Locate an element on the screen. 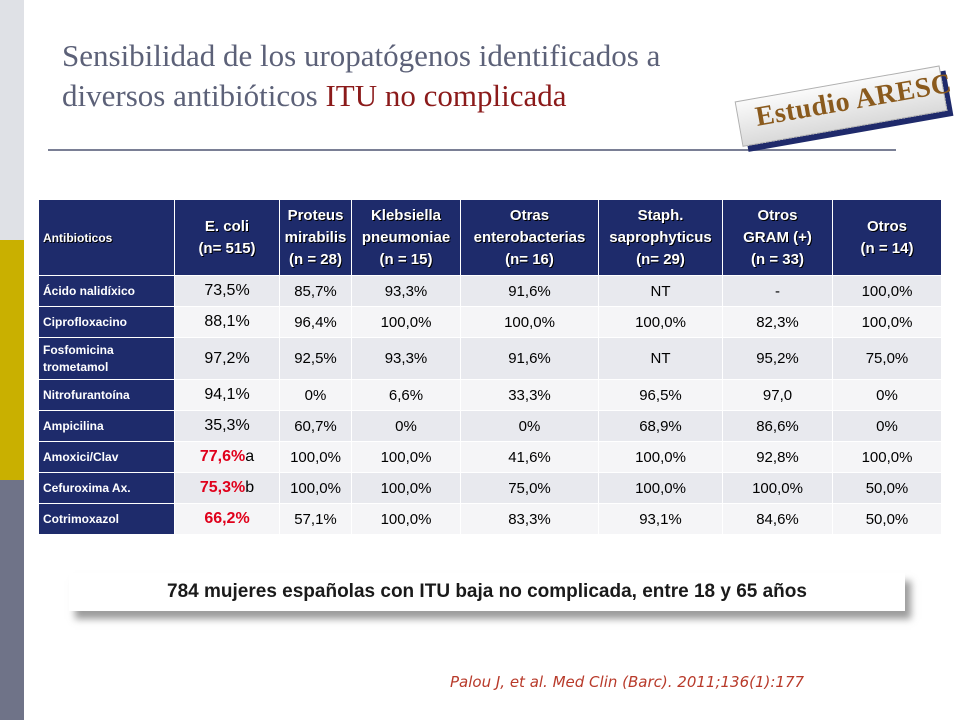  cell-ecoli: 35,3% is located at coordinates (227, 426).